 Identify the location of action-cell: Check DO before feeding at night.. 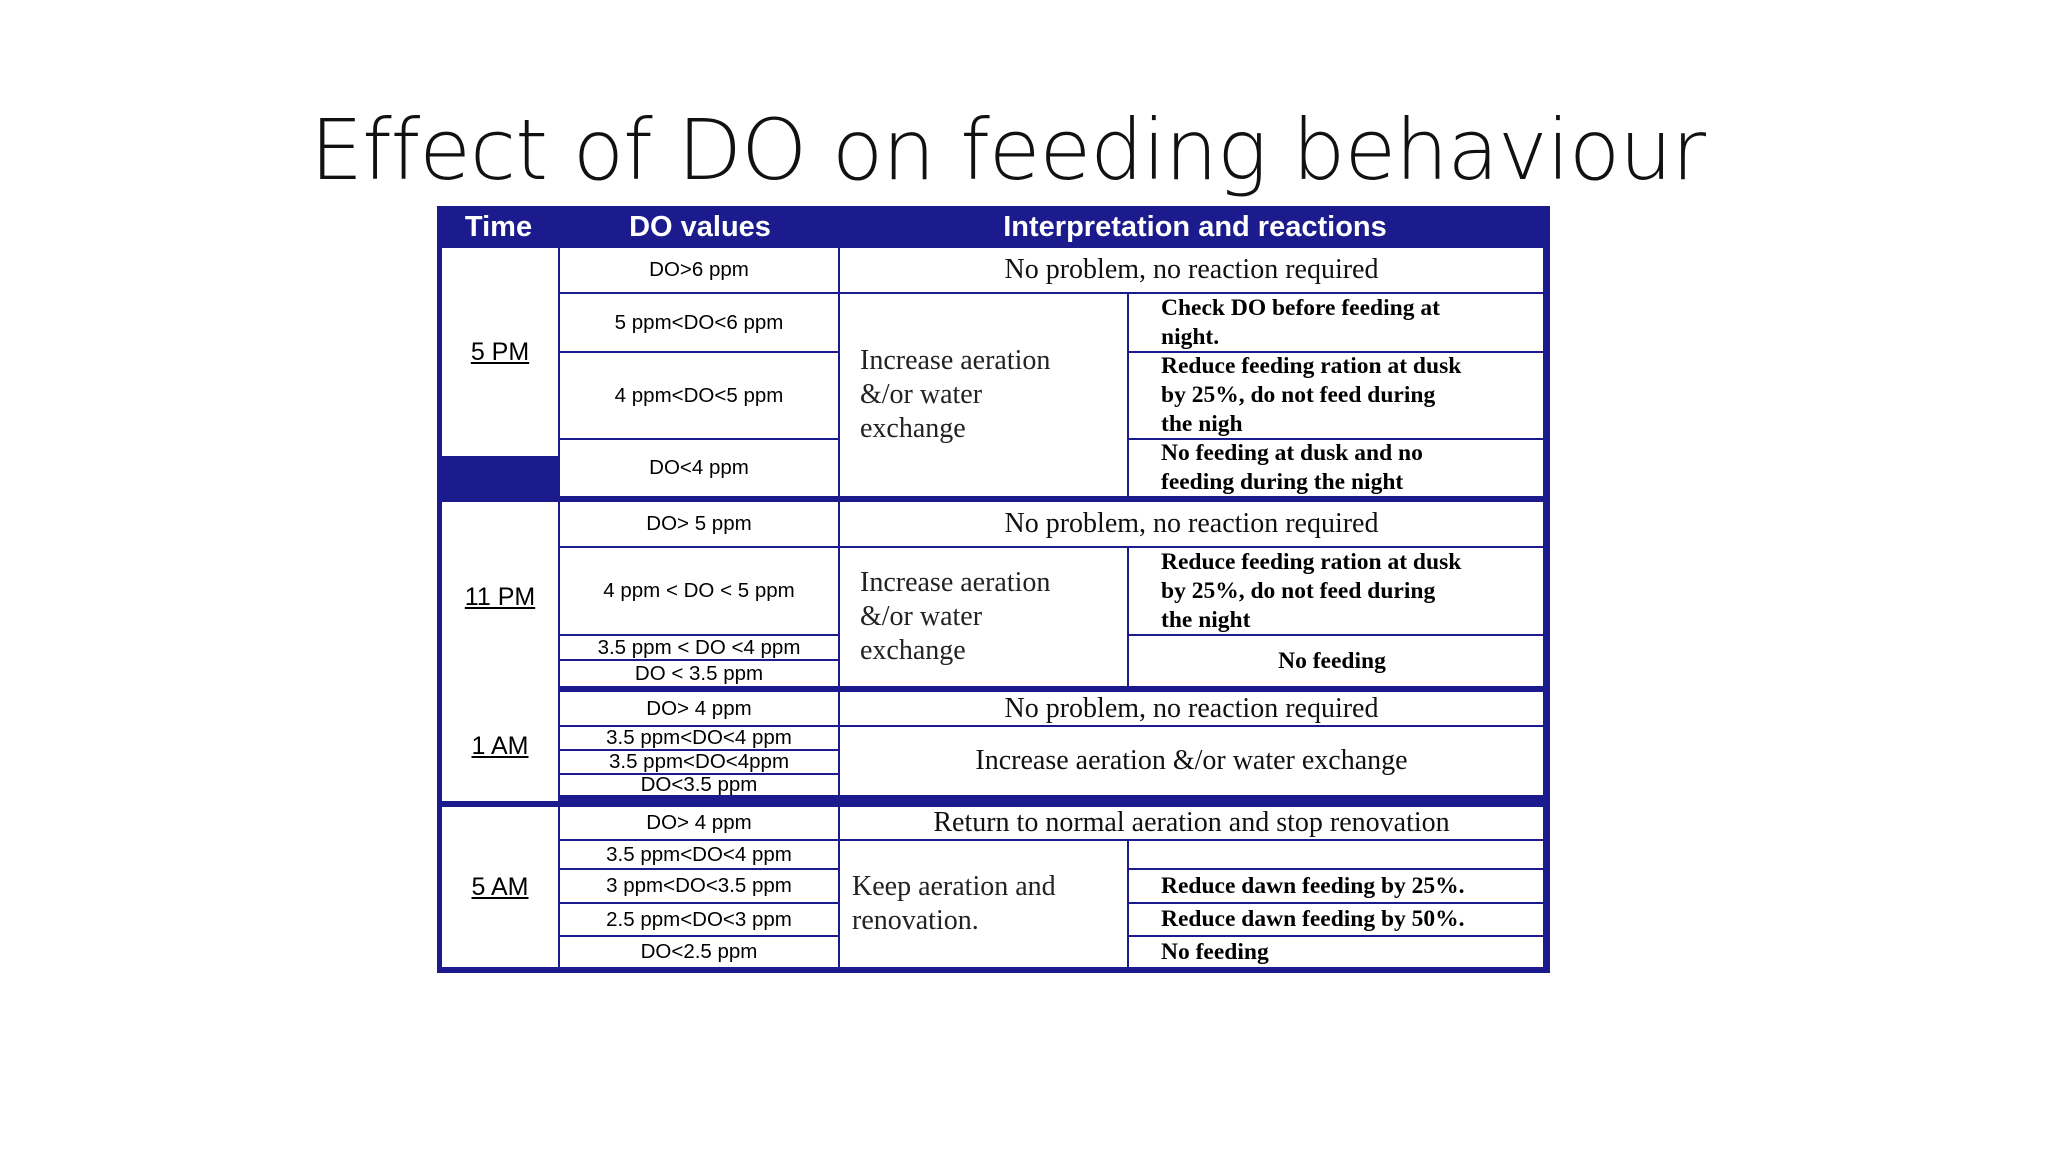
(1336, 322).